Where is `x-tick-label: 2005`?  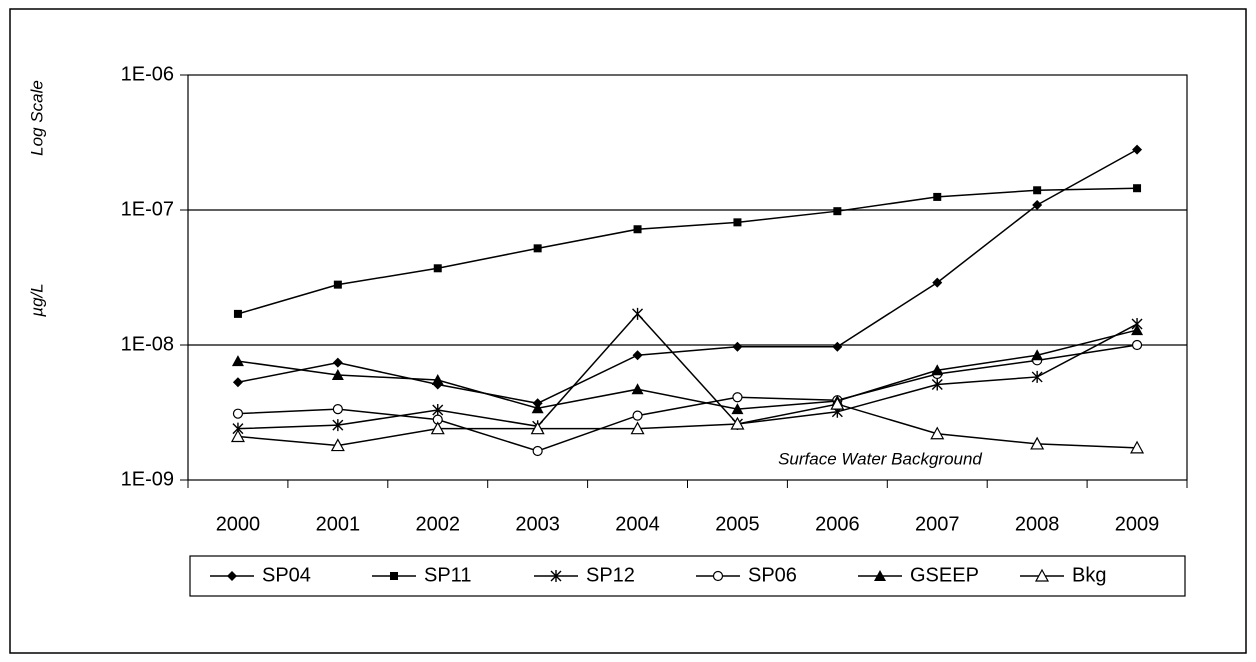
x-tick-label: 2005 is located at coordinates (737, 524).